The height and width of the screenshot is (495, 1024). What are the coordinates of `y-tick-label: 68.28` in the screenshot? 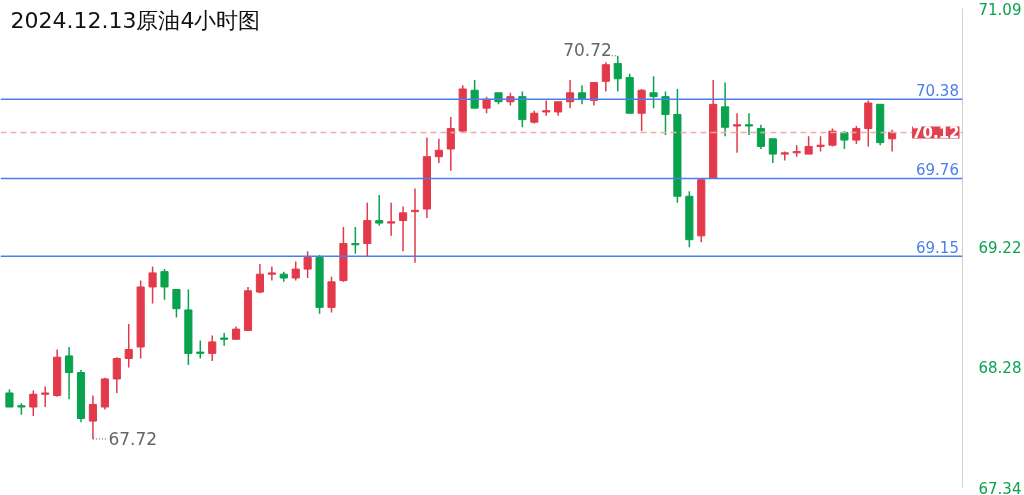 It's located at (1000, 368).